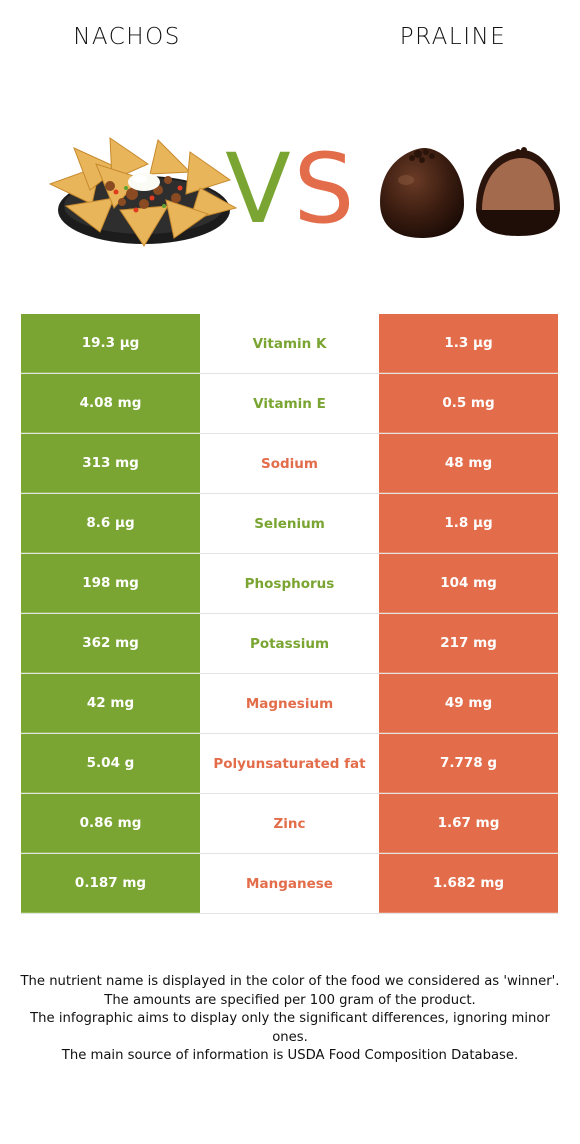 The image size is (580, 1144). I want to click on table-row: 42 mg Magnesium 49 mg, so click(289, 704).